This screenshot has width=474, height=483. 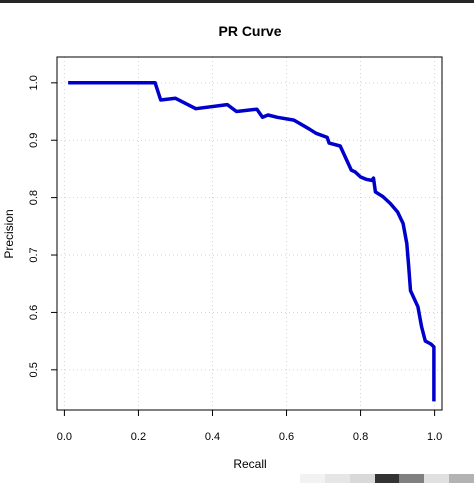 I want to click on x-tick-label: 0.4, so click(x=212, y=437).